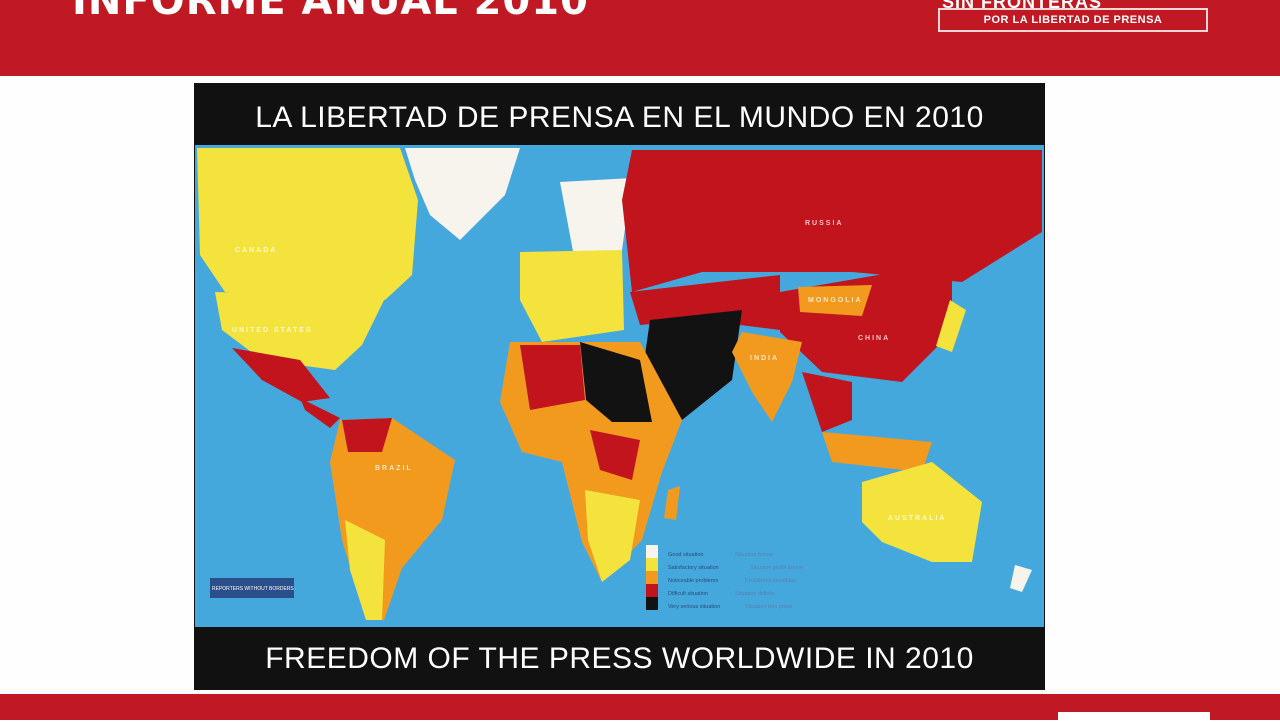 Image resolution: width=1280 pixels, height=722 pixels. Describe the element at coordinates (615, 455) in the screenshot. I see `region-central-africa` at that location.